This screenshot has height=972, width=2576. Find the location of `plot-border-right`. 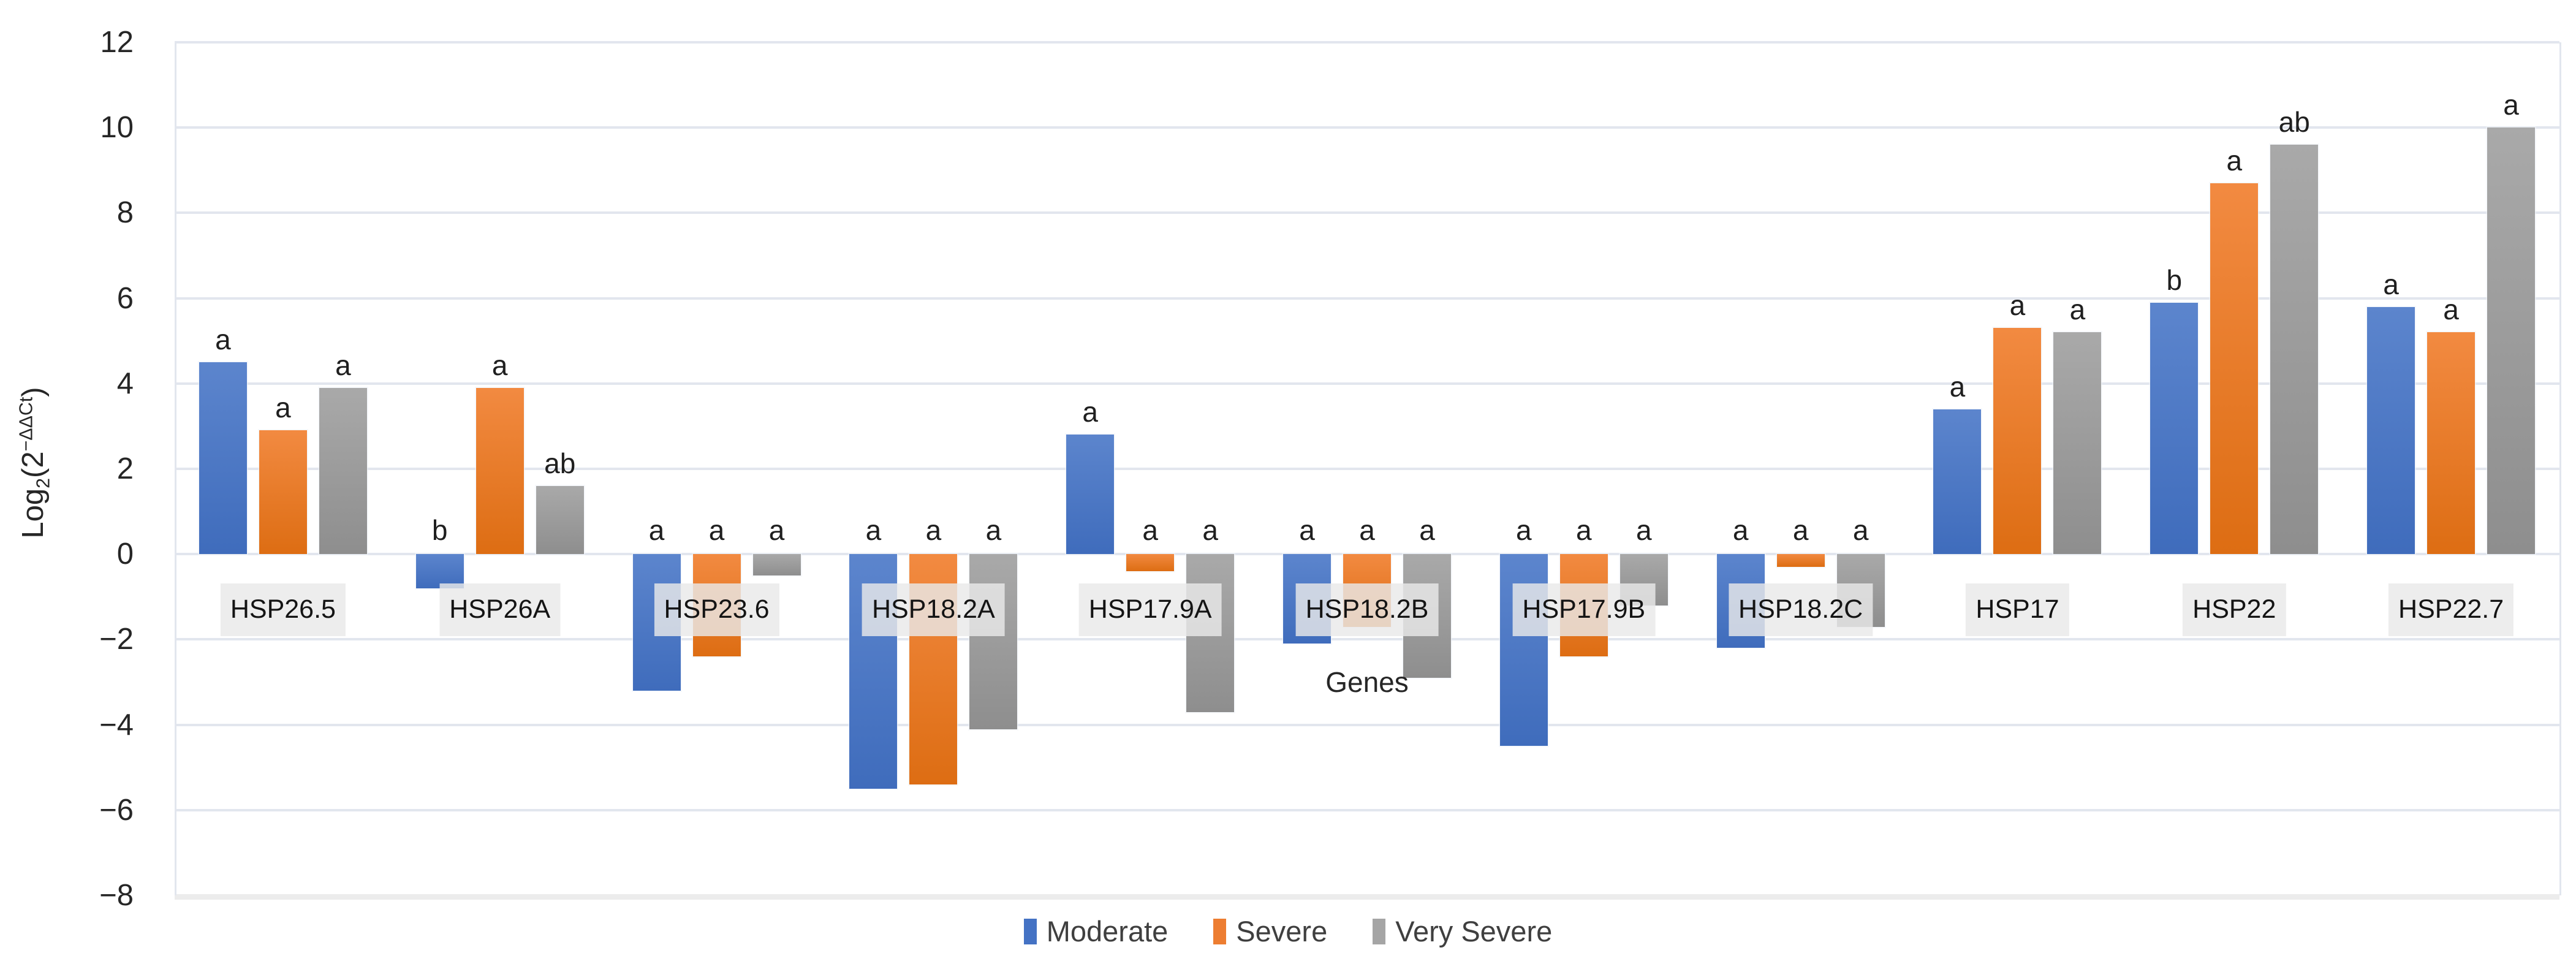

plot-border-right is located at coordinates (2560, 468).